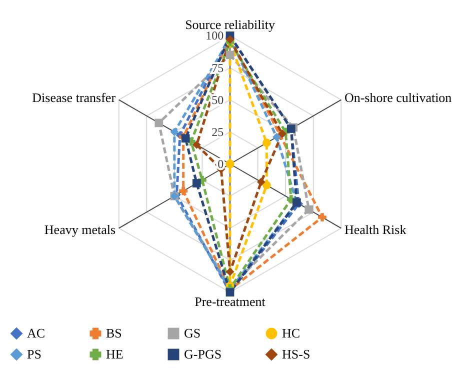  What do you see at coordinates (192, 333) in the screenshot?
I see `legend-label: GS` at bounding box center [192, 333].